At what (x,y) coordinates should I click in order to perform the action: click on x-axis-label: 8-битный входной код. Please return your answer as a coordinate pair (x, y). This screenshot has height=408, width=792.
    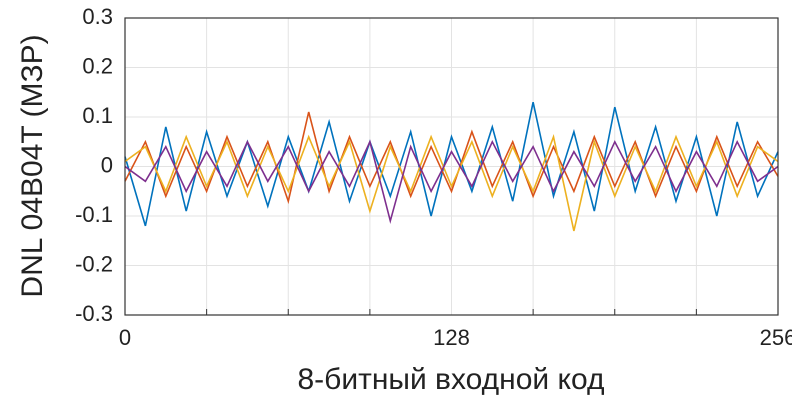
    Looking at the image, I should click on (450, 379).